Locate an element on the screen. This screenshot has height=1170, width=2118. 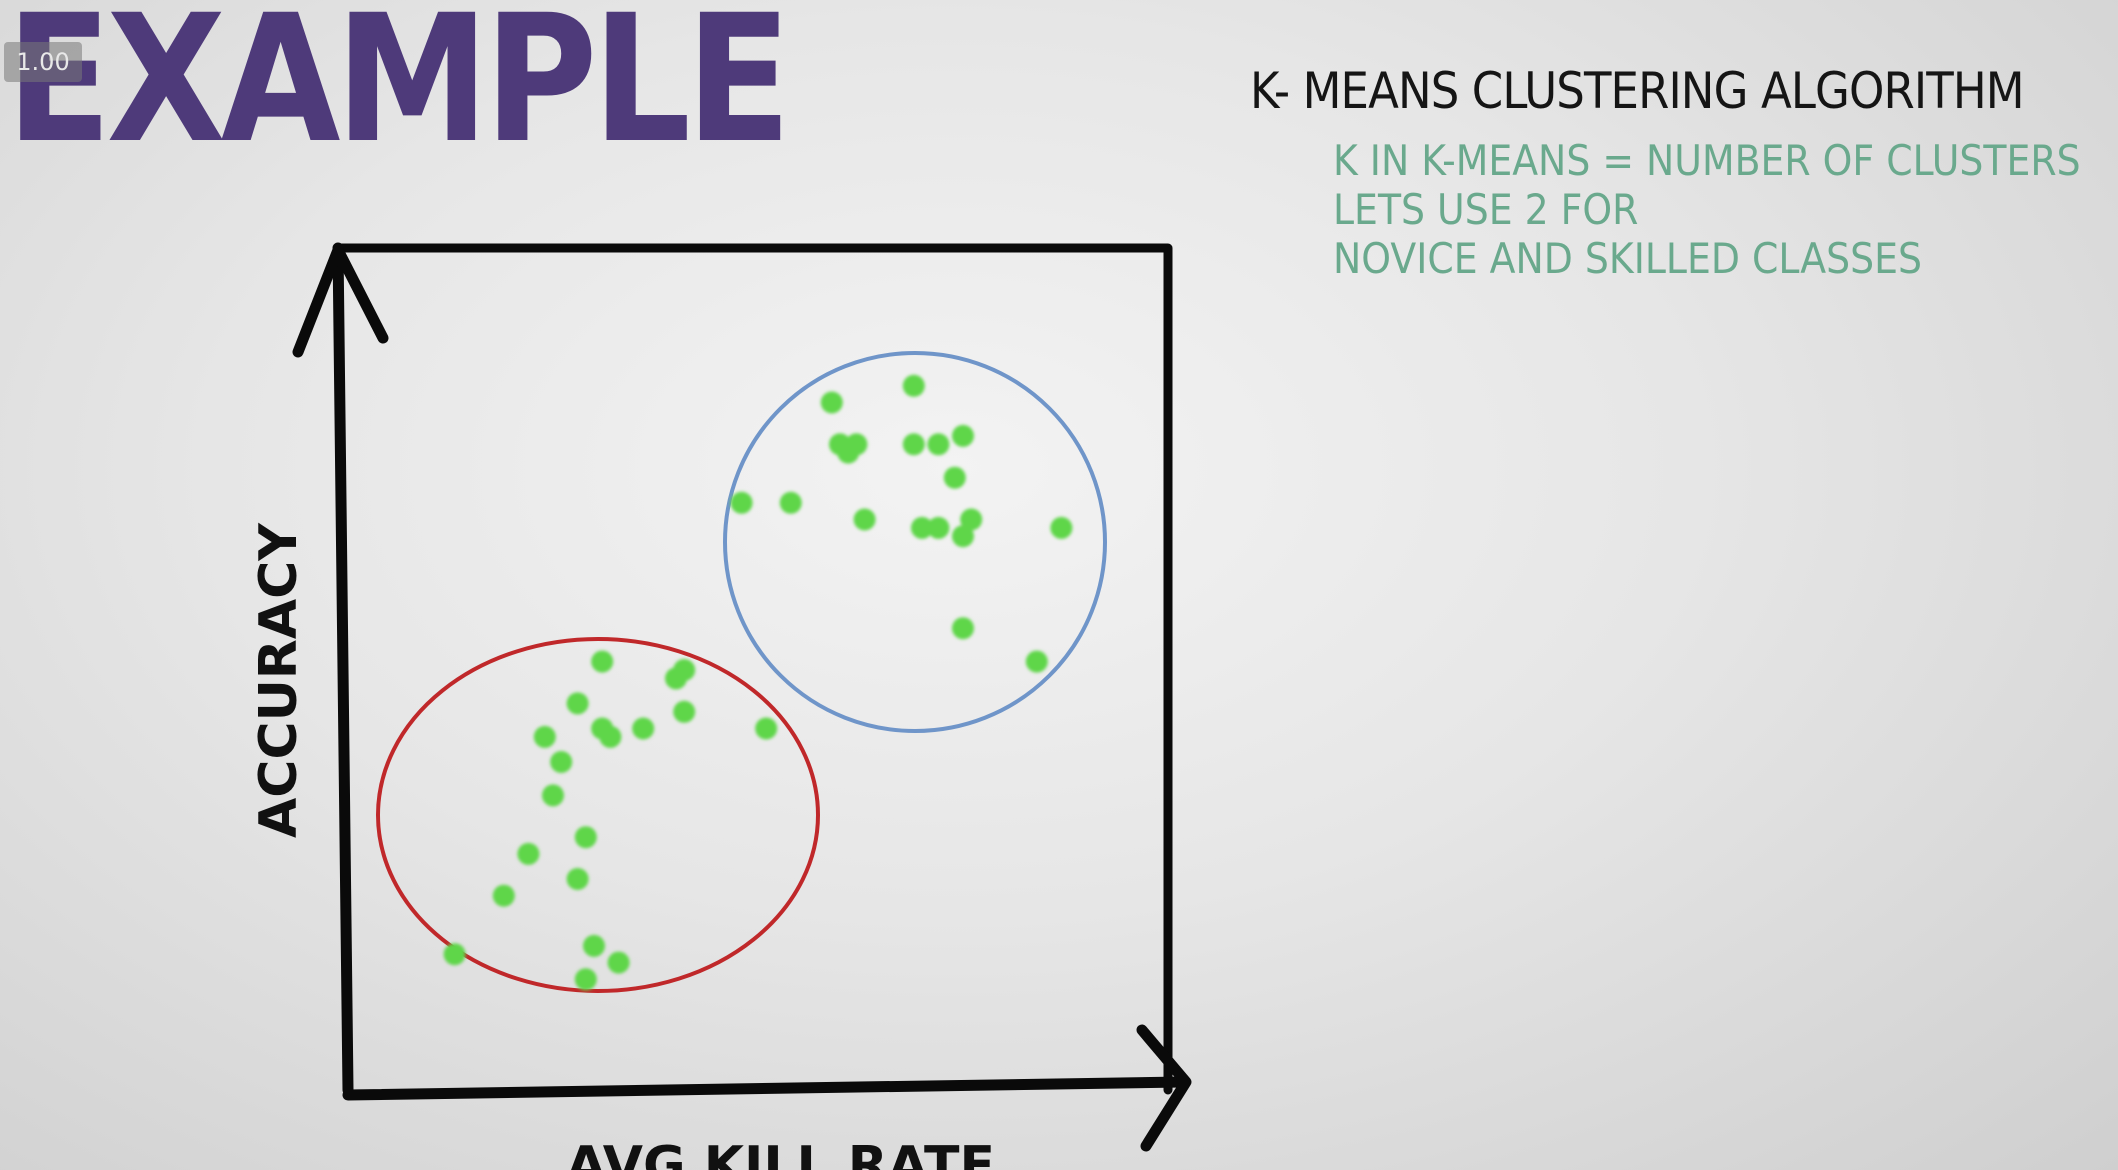
note-title: K- MEANS CLUSTERING ALGORITHM is located at coordinates (1637, 91).